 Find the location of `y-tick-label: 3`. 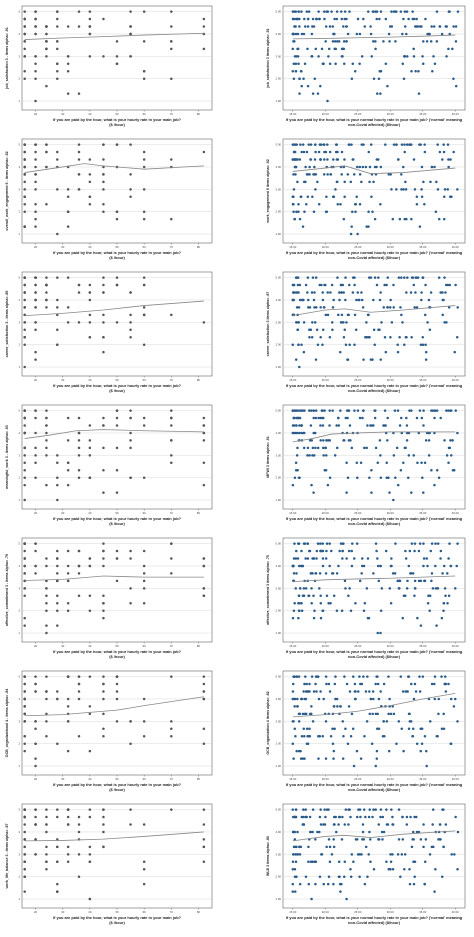

y-tick-label: 3 is located at coordinates (19, 322).